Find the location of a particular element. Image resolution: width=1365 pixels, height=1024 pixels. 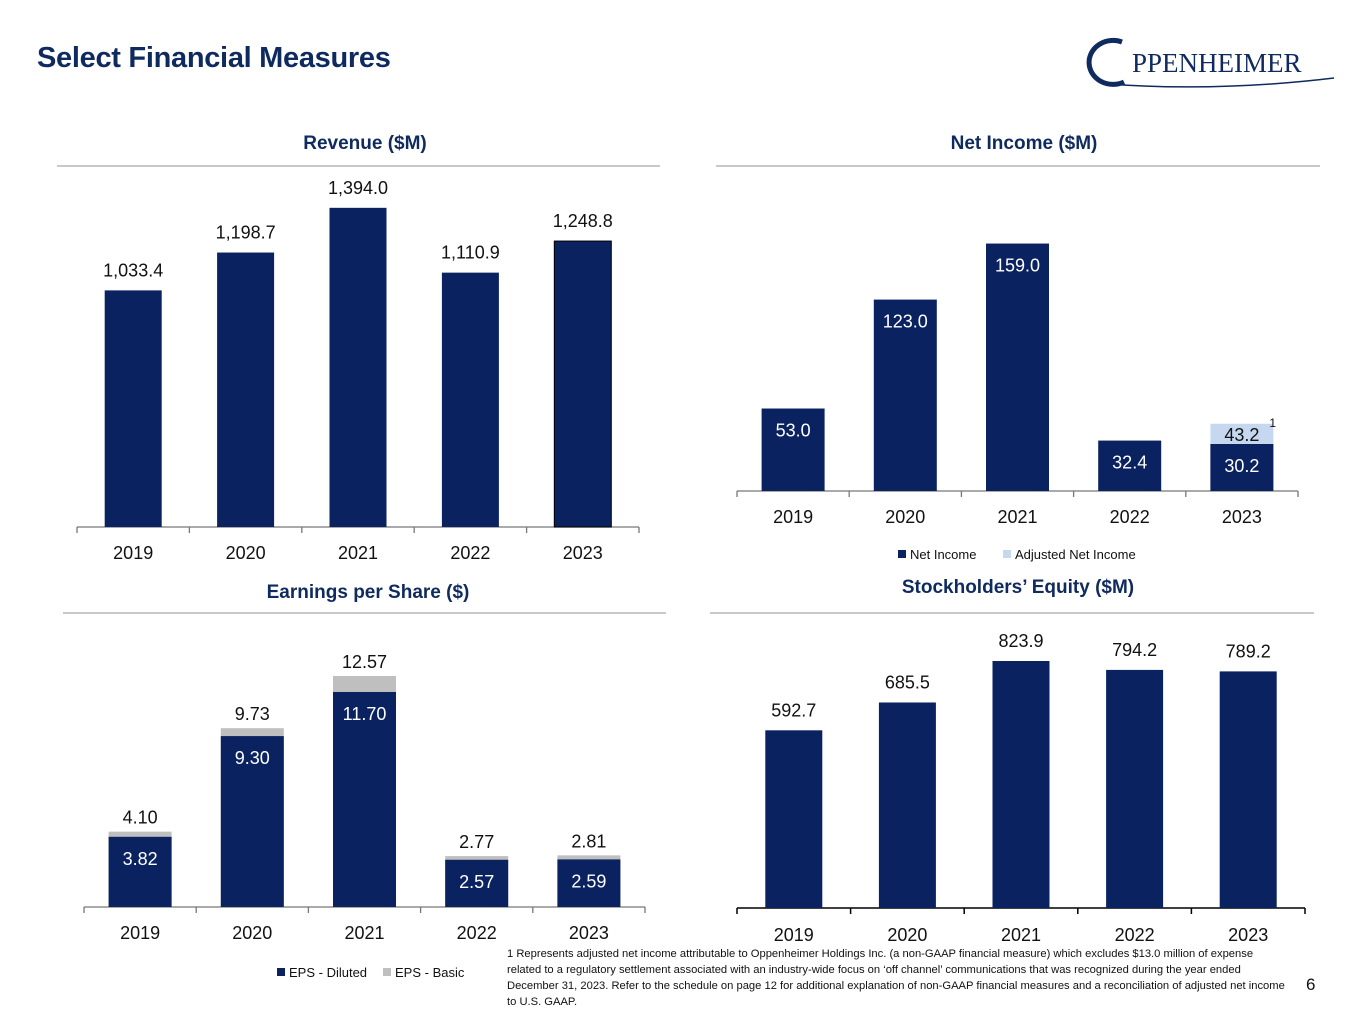

adjusted-footnote-mark: 1 is located at coordinates (1272, 423).